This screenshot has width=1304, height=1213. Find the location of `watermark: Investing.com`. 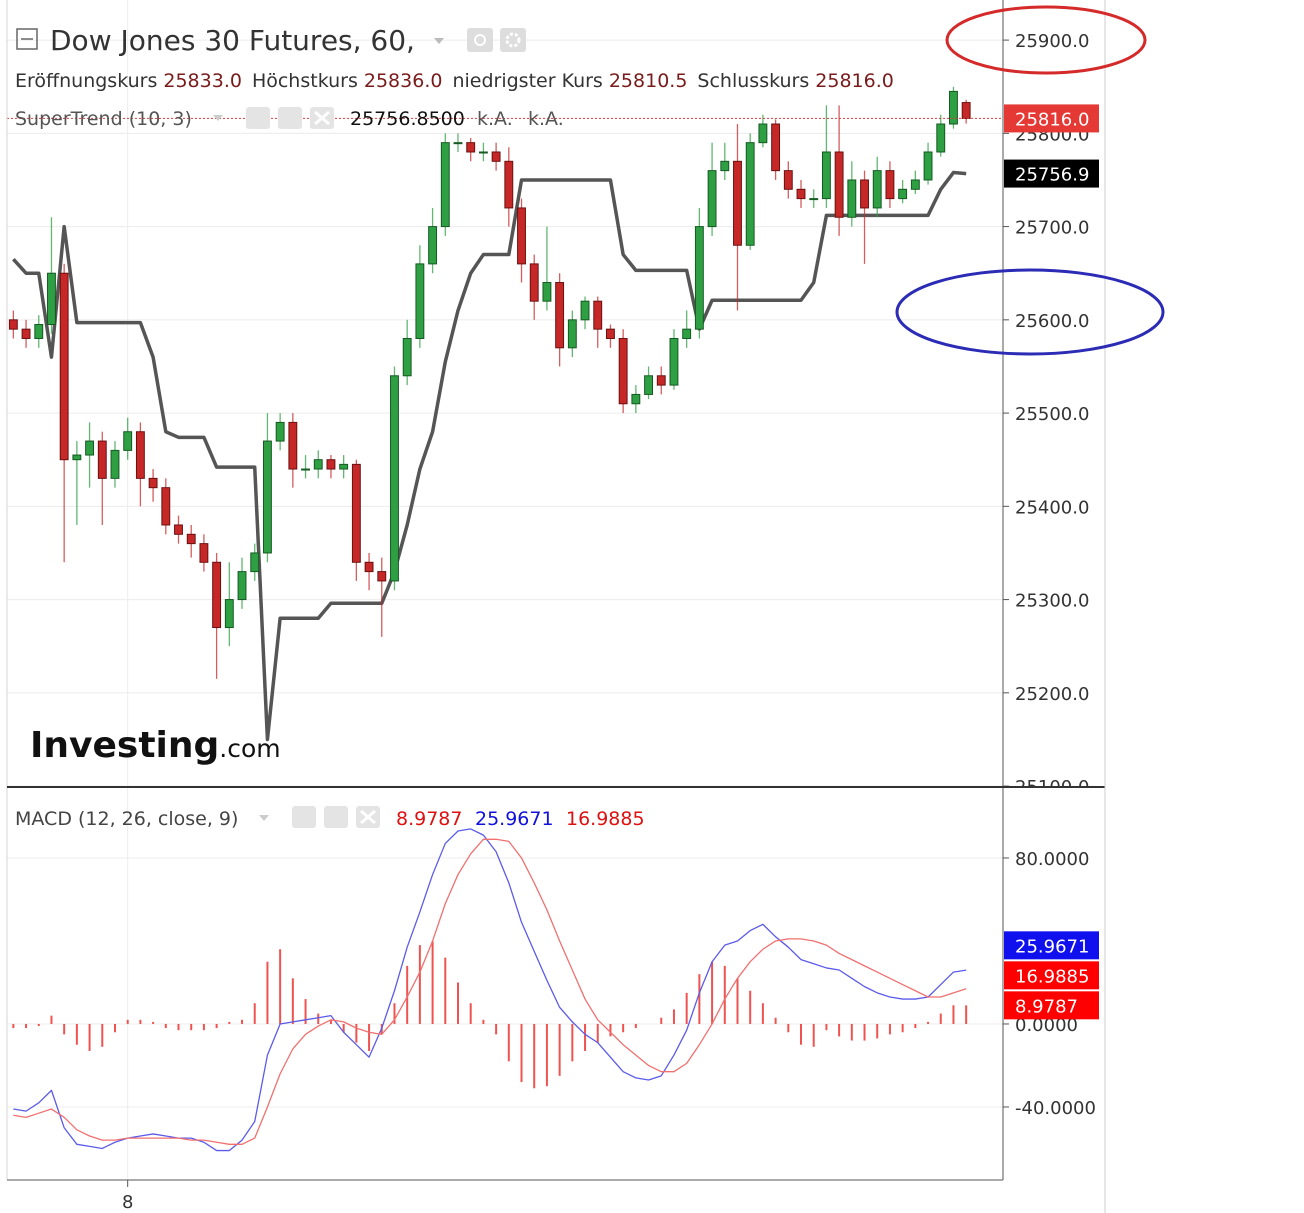

watermark: Investing.com is located at coordinates (155, 745).